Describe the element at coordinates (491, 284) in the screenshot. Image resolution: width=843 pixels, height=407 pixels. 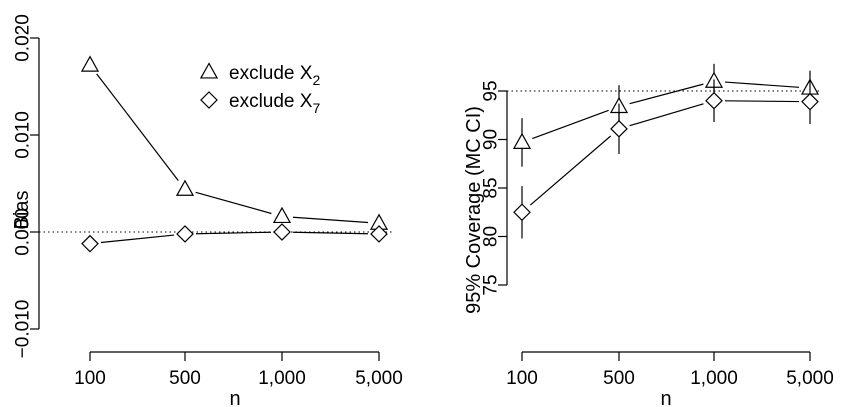
I see `y-tick-label: 75` at that location.